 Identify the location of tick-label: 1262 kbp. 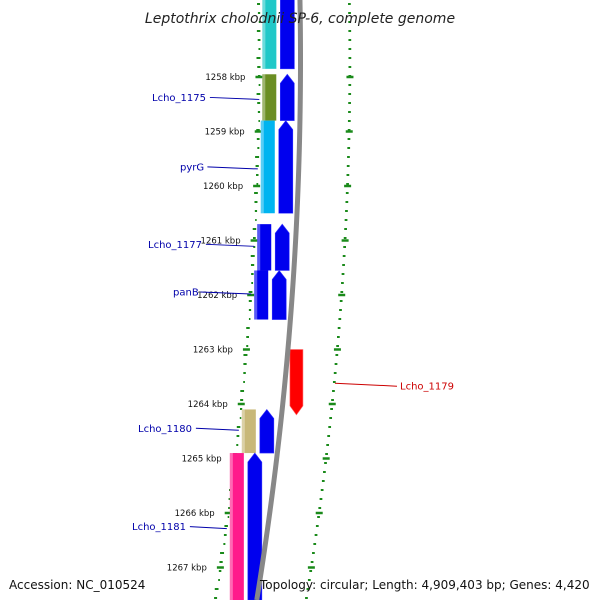
(217, 296).